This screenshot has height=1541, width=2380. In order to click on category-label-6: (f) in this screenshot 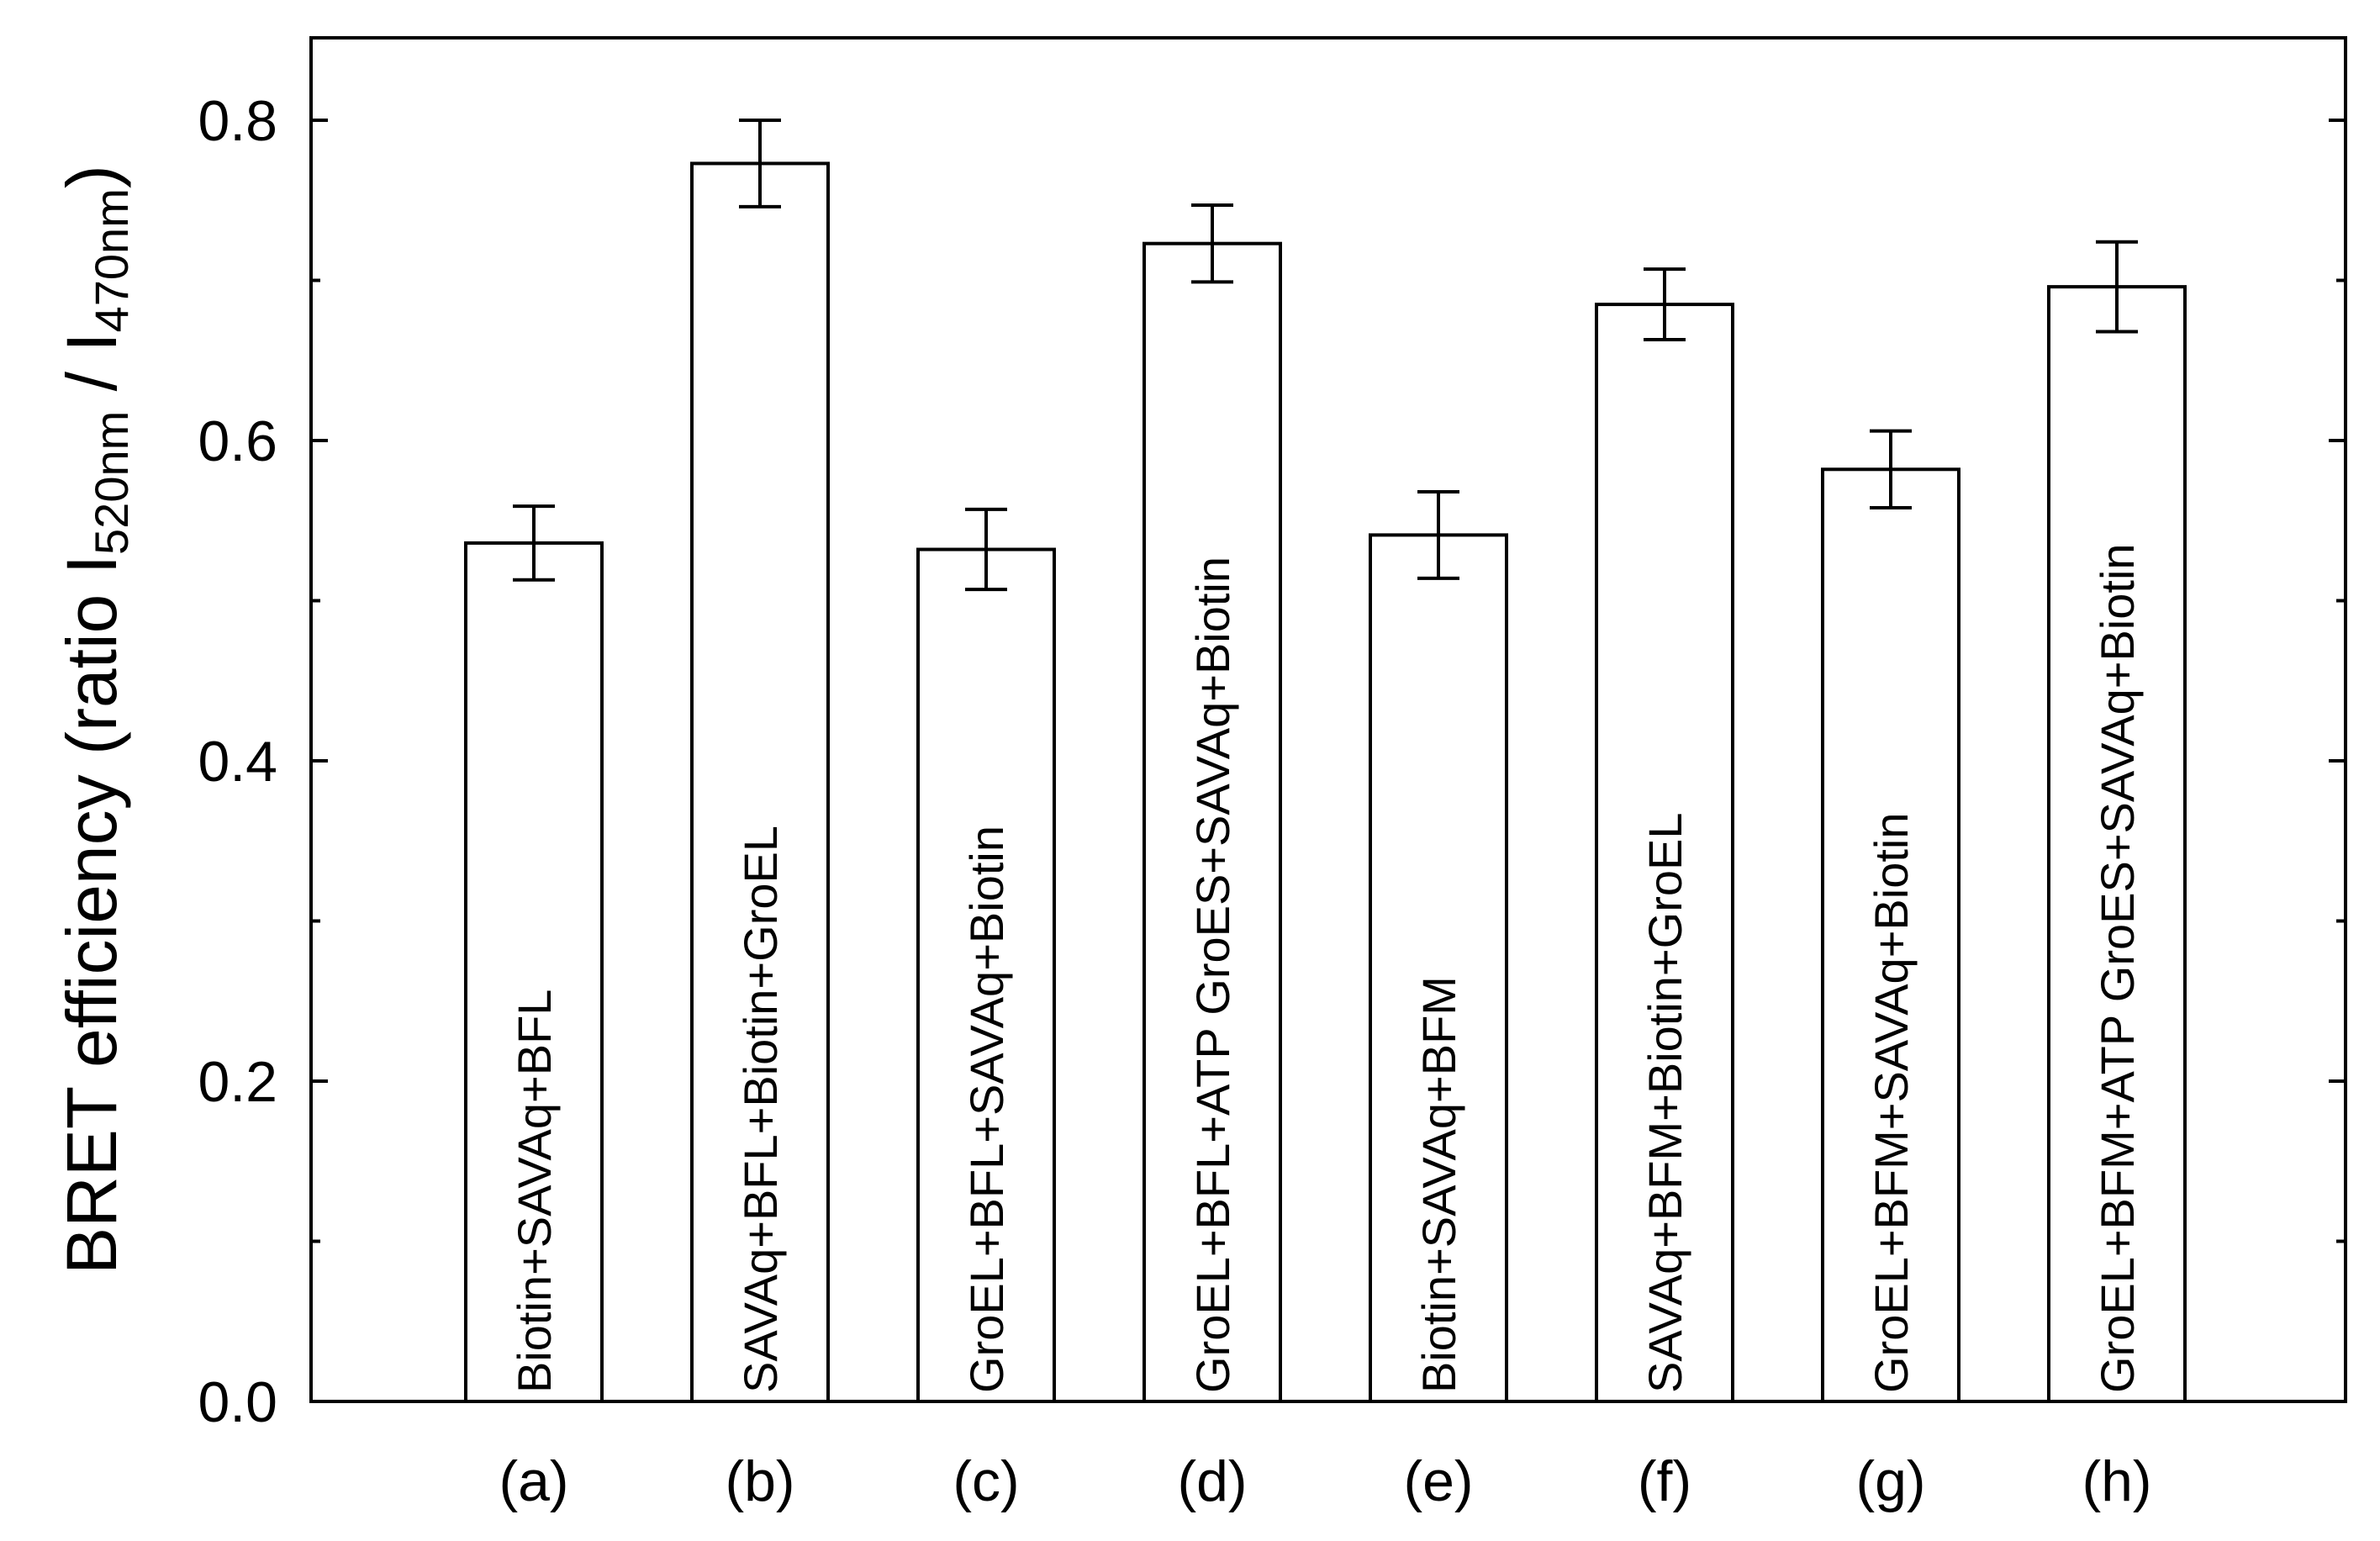, I will do `click(1664, 1481)`.